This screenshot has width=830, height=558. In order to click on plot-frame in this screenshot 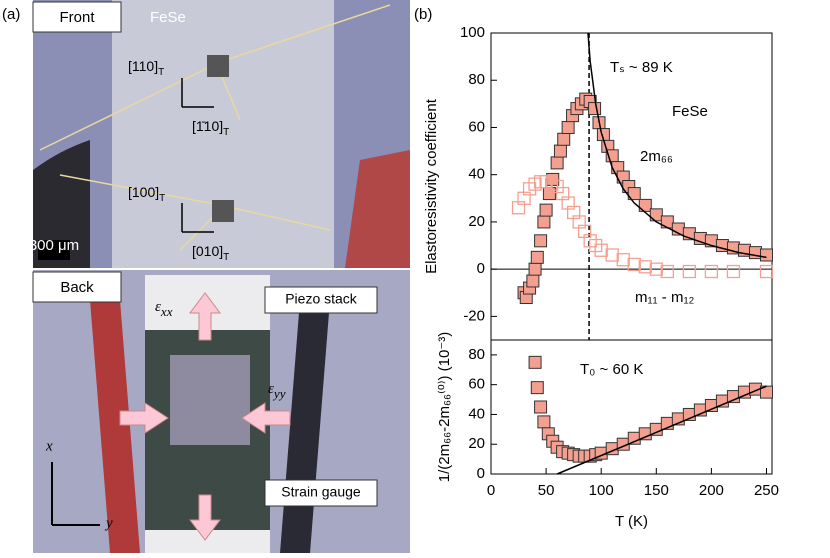, I will do `click(631, 407)`.